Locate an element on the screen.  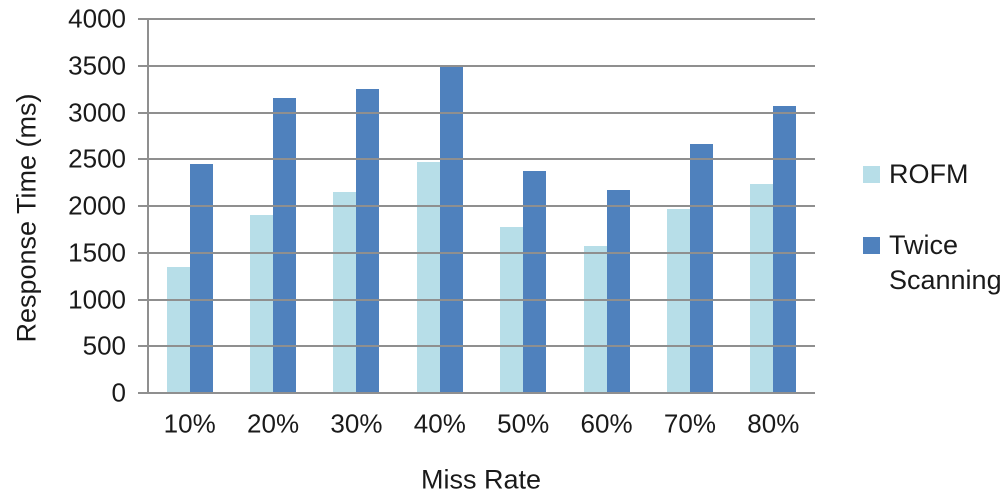
bar-twice-scanning-10% is located at coordinates (201, 278).